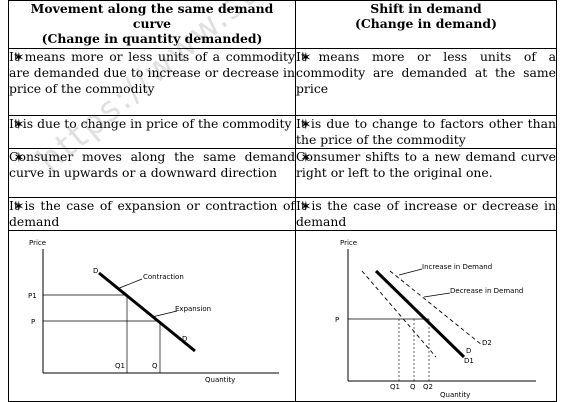  What do you see at coordinates (193, 309) in the screenshot?
I see `expansion-label: Expansion` at bounding box center [193, 309].